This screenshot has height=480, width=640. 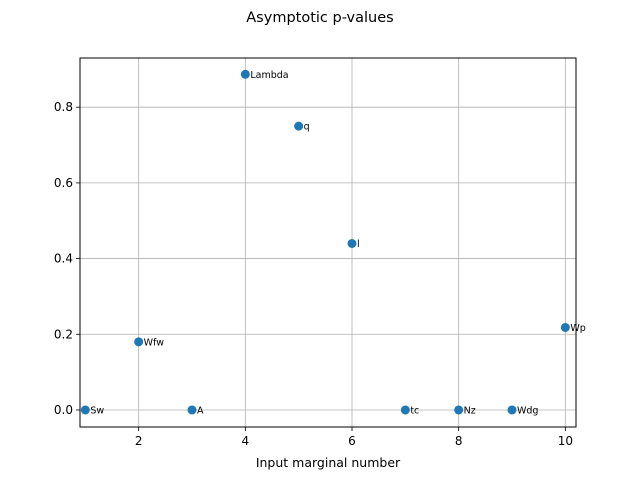 I want to click on data-point-label: Wdg, so click(x=527, y=410).